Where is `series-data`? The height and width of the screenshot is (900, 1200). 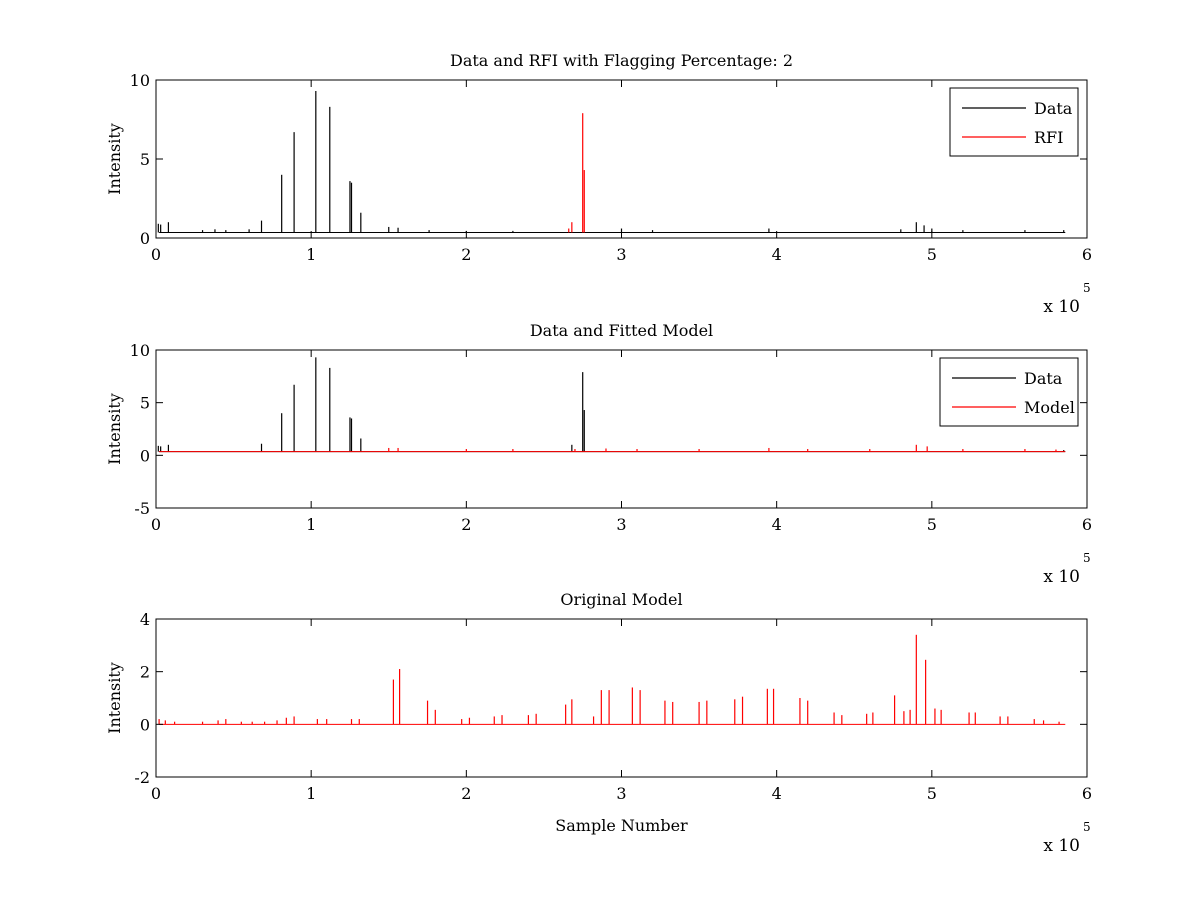 series-data is located at coordinates (611, 162).